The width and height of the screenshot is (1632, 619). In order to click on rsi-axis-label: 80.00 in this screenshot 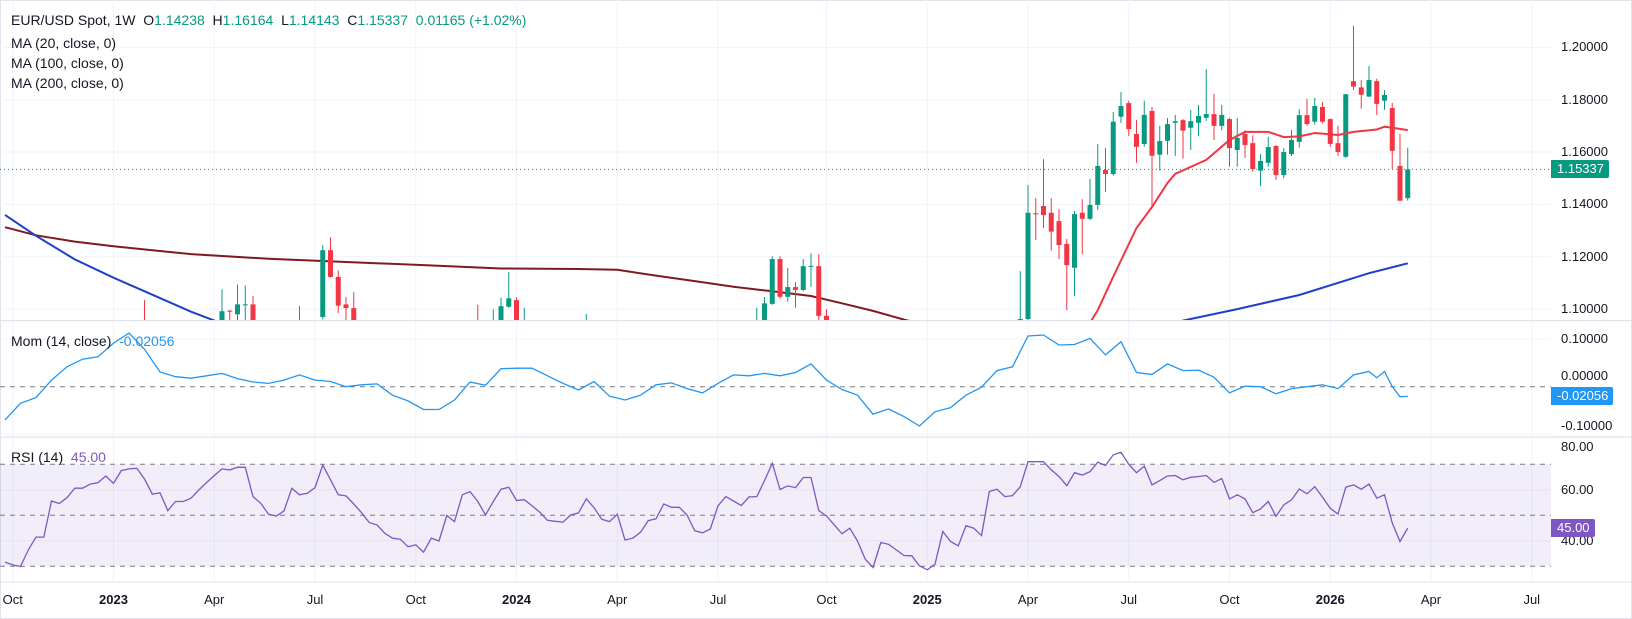, I will do `click(1577, 446)`.